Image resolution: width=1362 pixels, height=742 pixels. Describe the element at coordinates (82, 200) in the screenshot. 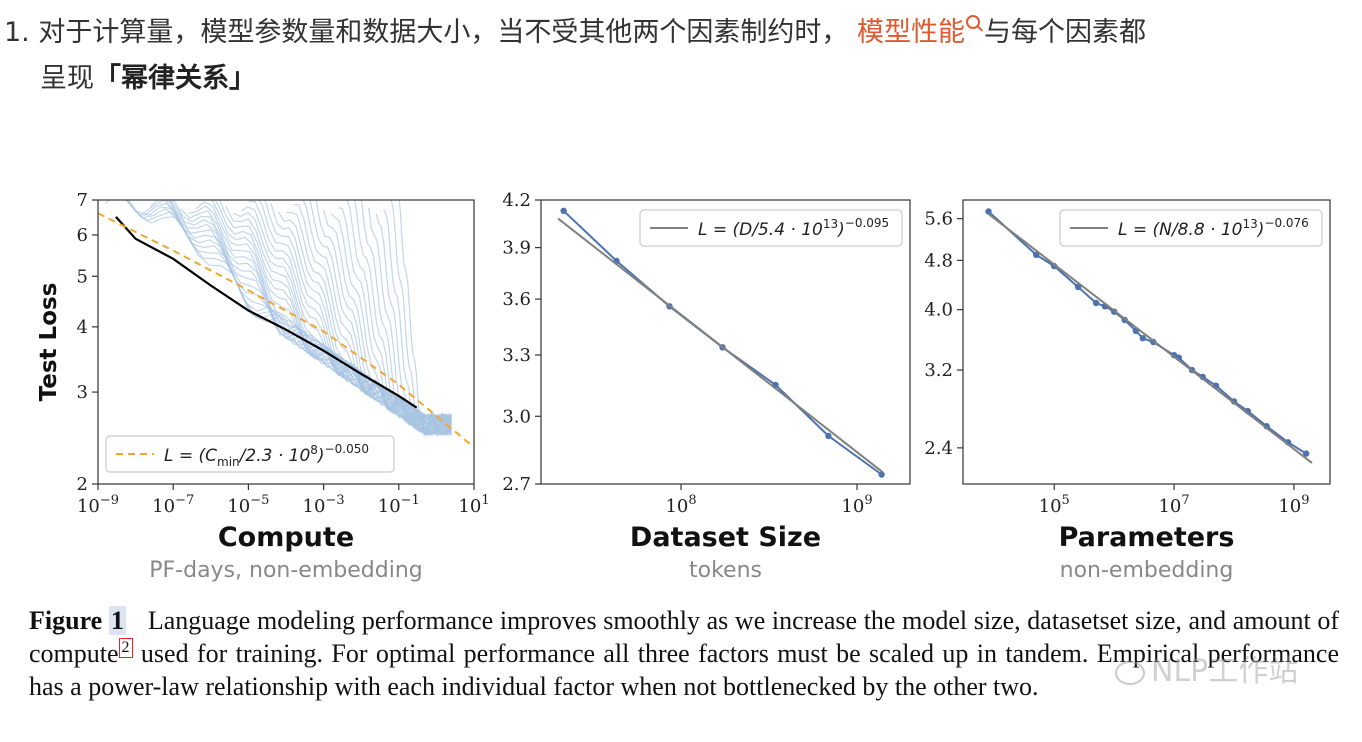

I see `y-tick-label: 7` at that location.